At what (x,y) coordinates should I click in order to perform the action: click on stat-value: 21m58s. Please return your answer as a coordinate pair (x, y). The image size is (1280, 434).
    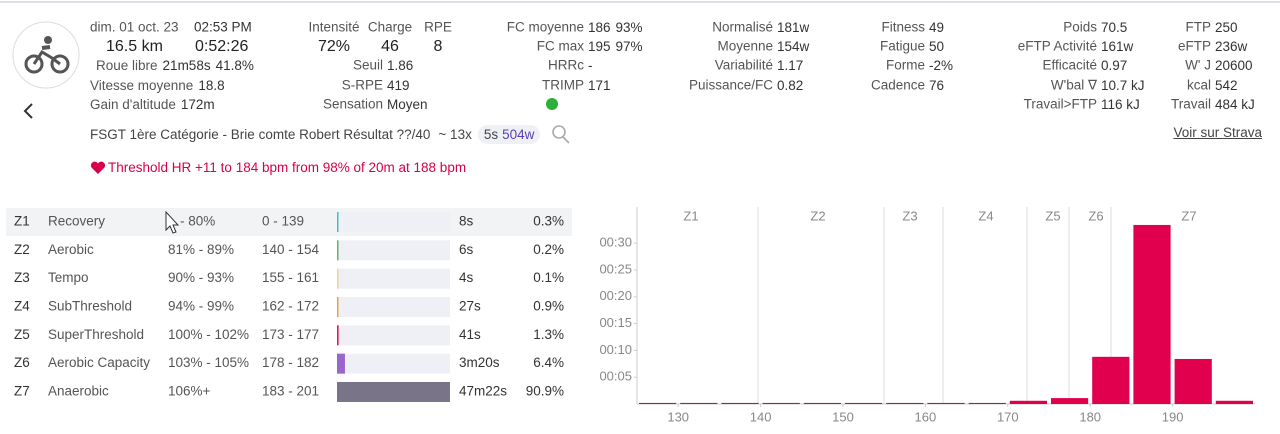
    Looking at the image, I should click on (187, 65).